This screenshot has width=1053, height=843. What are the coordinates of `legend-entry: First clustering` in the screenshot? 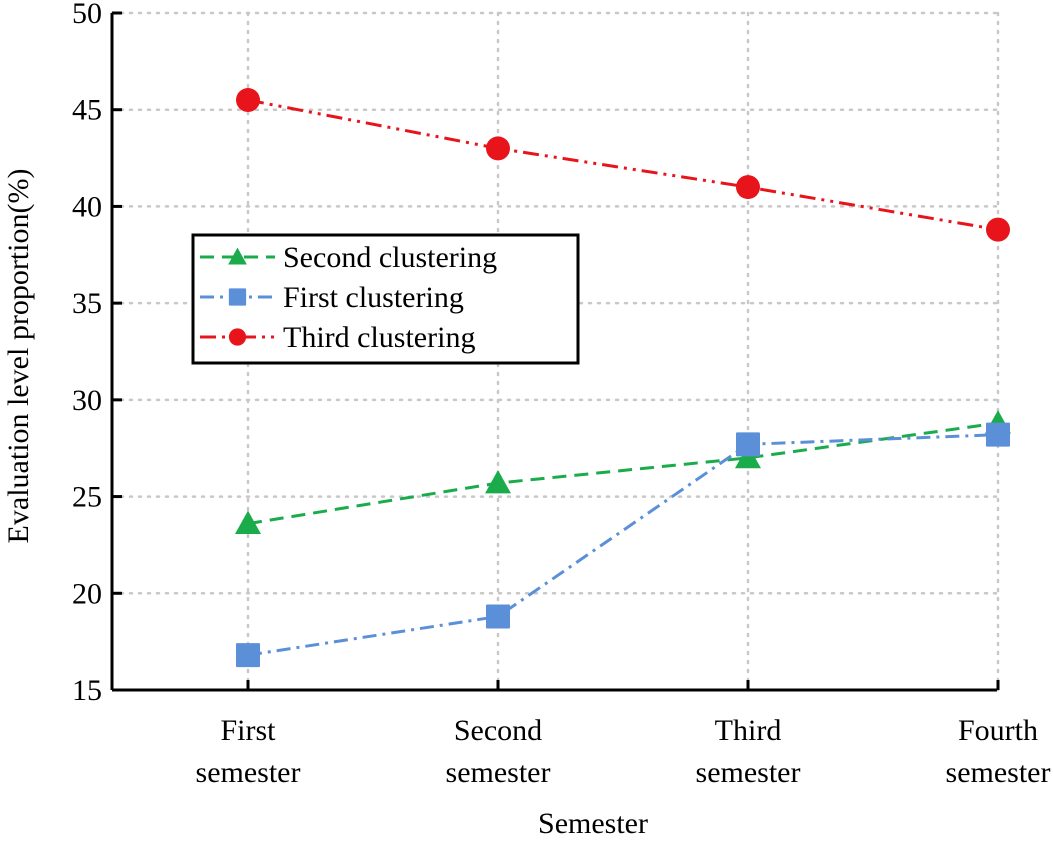 It's located at (332, 297).